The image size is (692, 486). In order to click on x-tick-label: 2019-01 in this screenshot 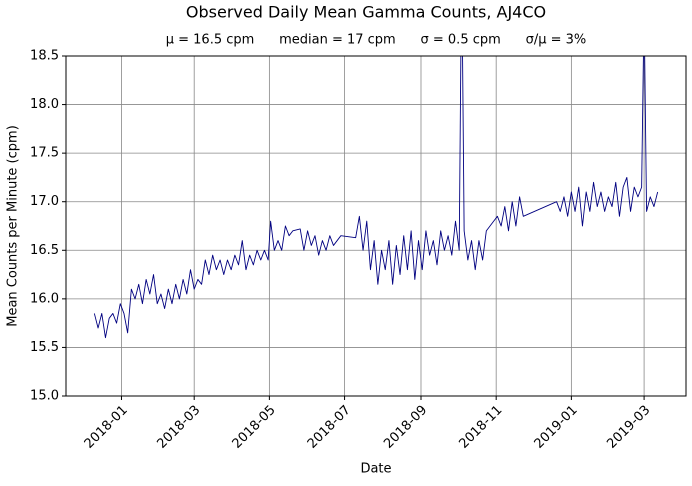, I will do `click(556, 427)`.